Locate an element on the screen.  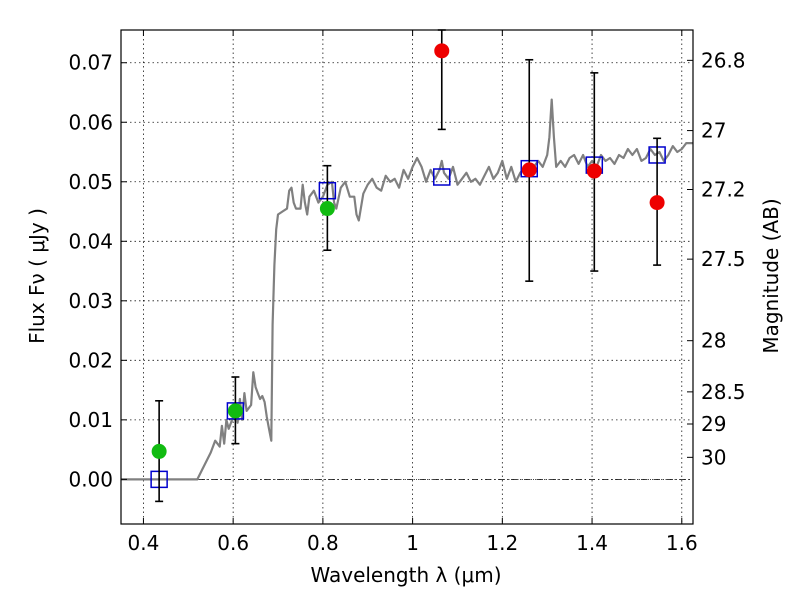
y2-tick-label: 30 is located at coordinates (713, 457).